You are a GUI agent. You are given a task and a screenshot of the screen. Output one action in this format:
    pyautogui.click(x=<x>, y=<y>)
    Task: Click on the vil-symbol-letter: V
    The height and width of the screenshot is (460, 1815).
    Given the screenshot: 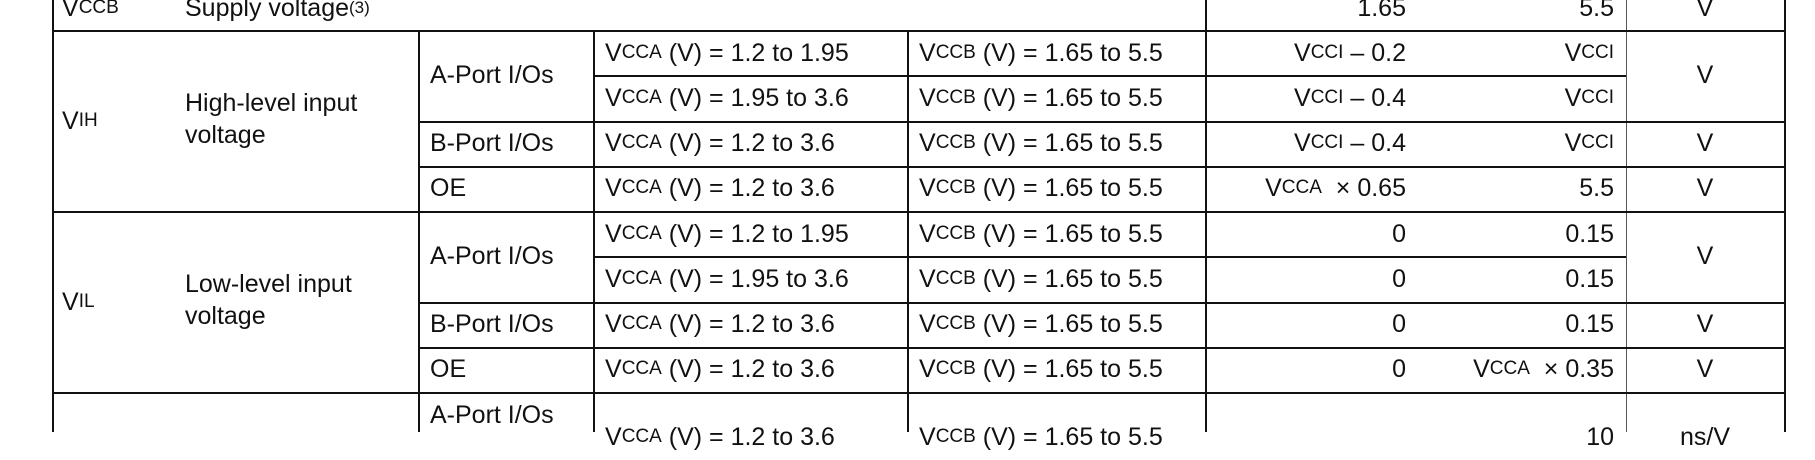 What is the action you would take?
    pyautogui.click(x=70, y=301)
    